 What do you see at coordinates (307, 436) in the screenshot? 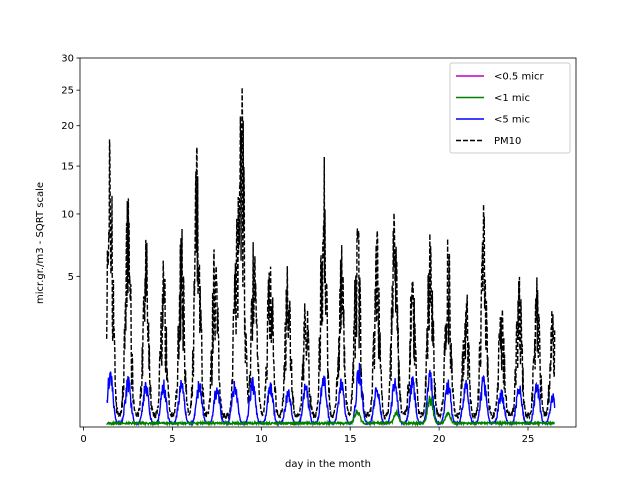
I see `x-axis: 0 5 10 15 20 25` at bounding box center [307, 436].